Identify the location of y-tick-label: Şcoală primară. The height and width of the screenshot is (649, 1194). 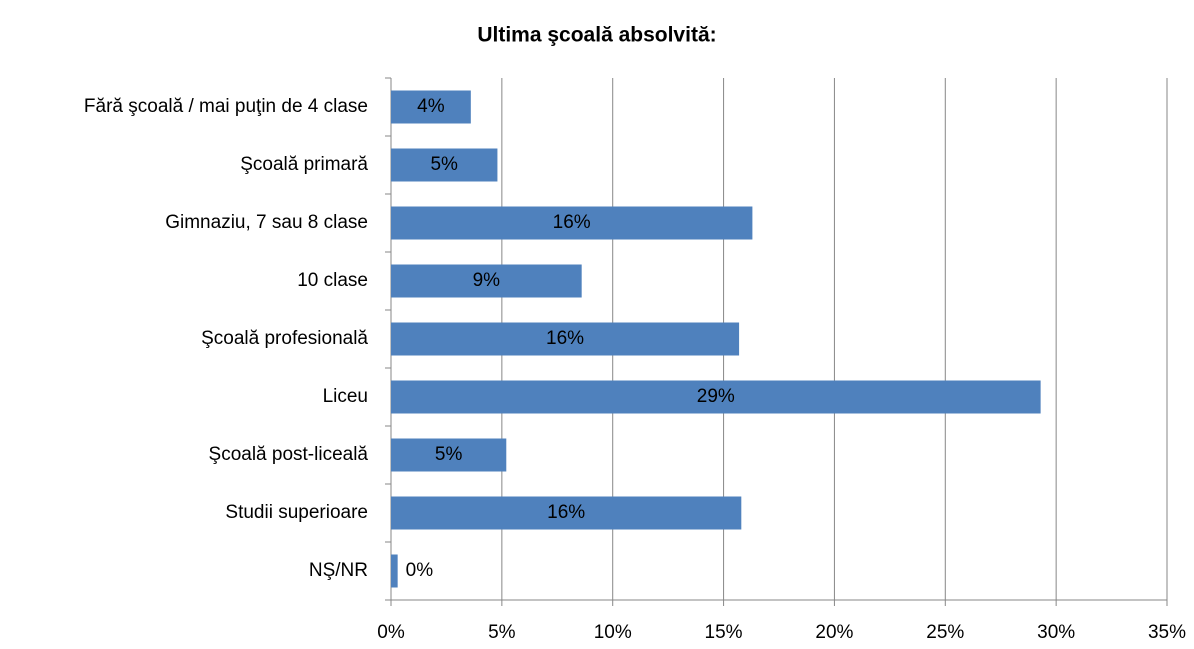
(304, 164).